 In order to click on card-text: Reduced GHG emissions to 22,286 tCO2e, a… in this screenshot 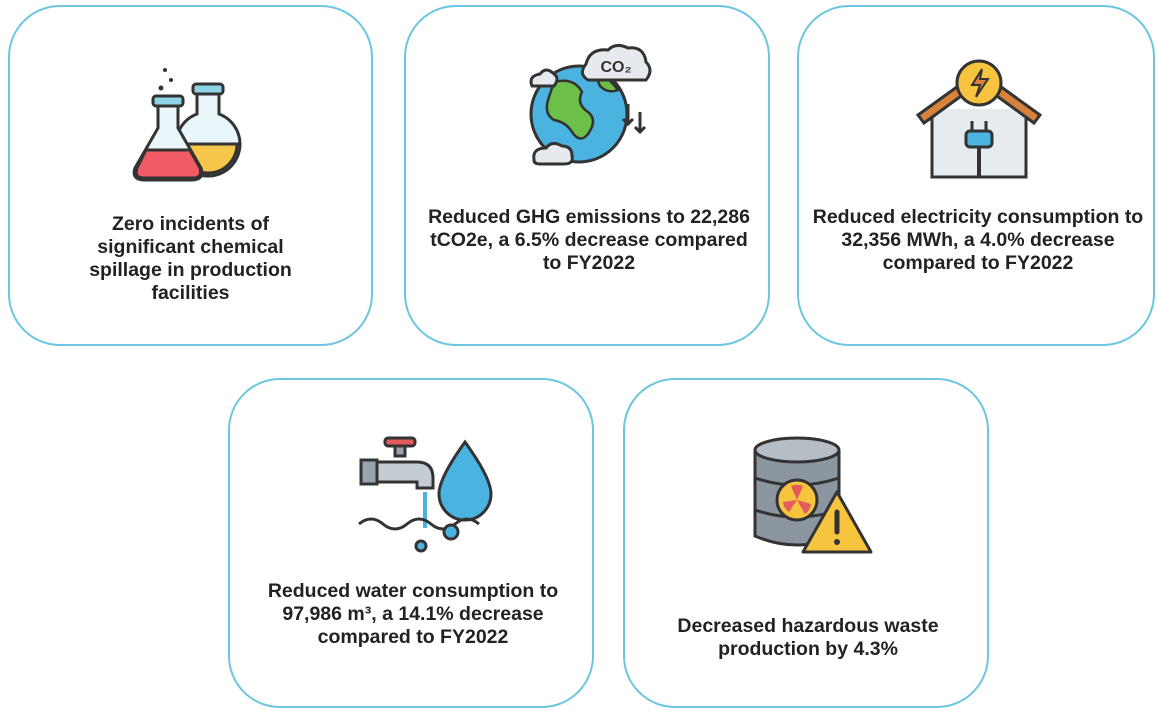, I will do `click(589, 240)`.